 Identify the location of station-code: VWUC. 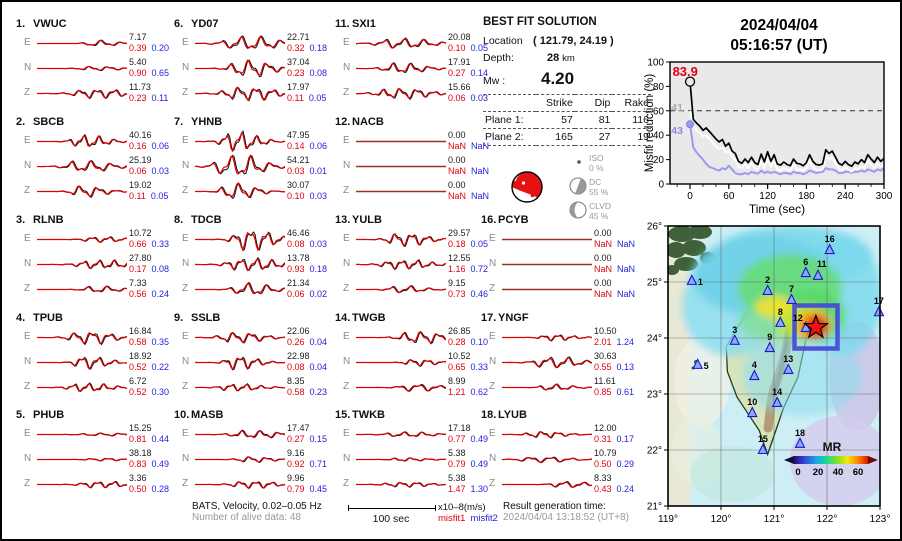
(50, 24).